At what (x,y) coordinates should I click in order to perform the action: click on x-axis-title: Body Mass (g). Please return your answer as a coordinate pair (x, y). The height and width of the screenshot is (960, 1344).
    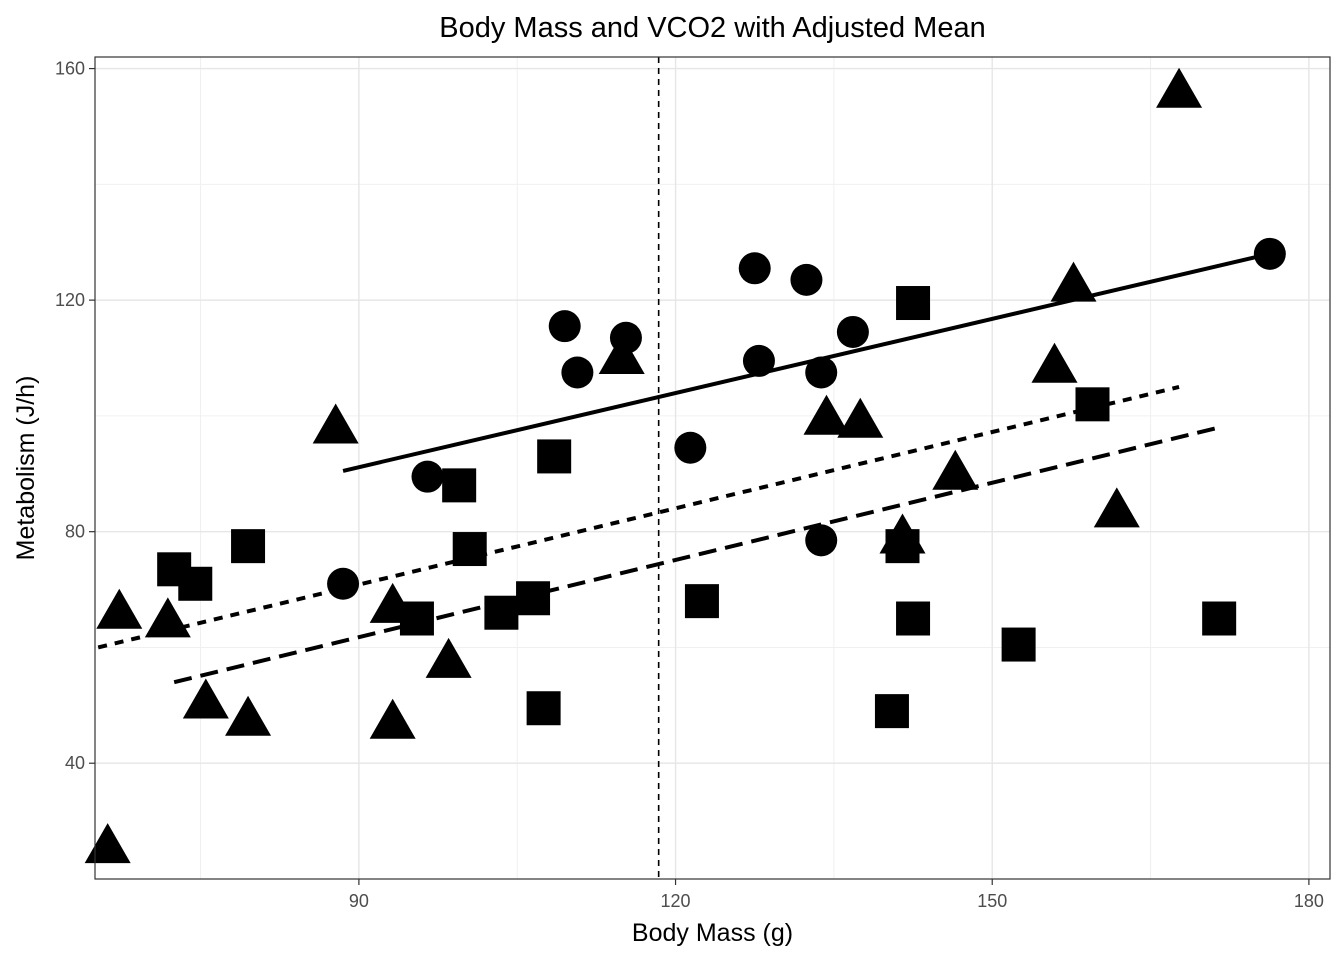
    Looking at the image, I should click on (712, 933).